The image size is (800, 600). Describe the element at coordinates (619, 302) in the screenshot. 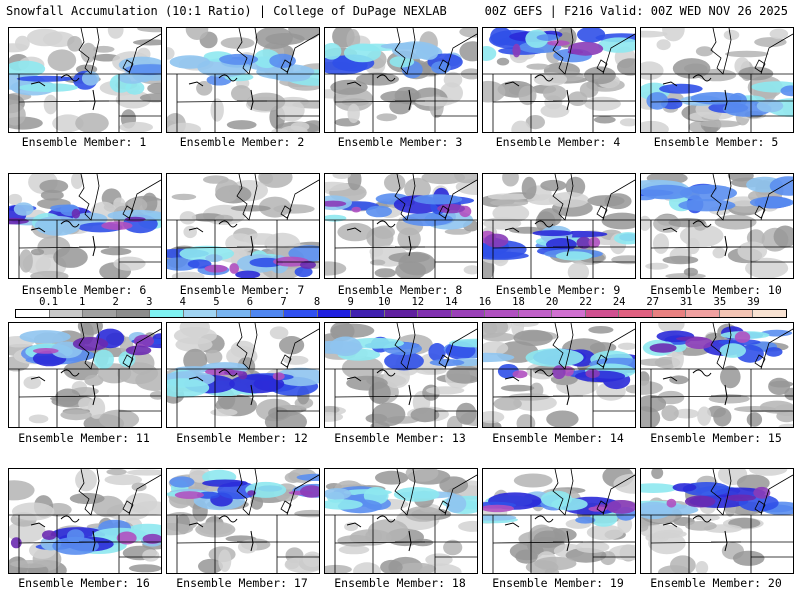

I see `colorbar-tick-label: 24` at that location.